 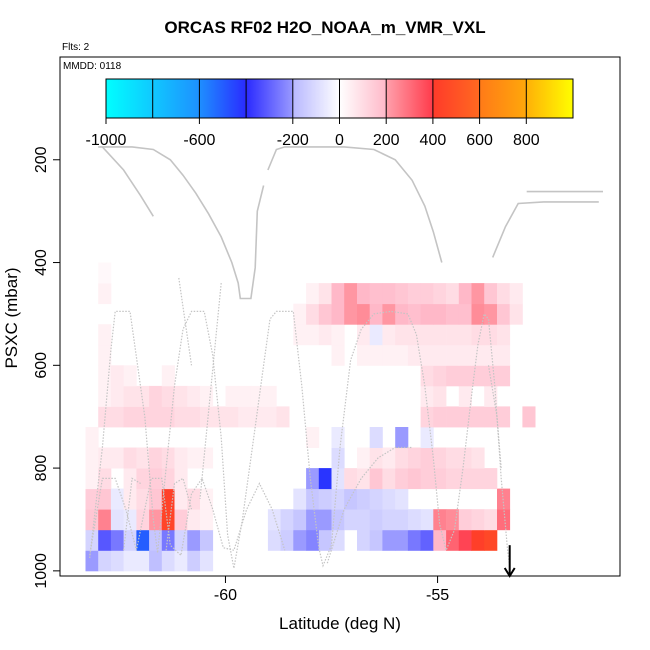 I want to click on x-tick-label: -55, so click(x=437, y=595).